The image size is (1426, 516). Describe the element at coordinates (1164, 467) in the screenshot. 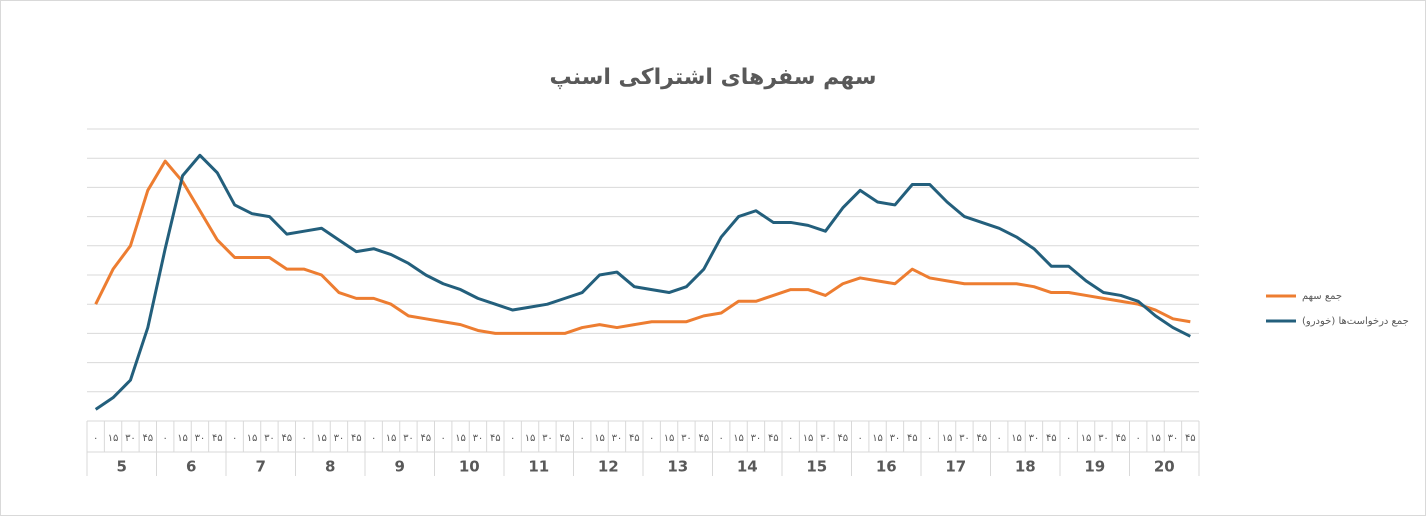

I see `x-group-label: 20` at that location.